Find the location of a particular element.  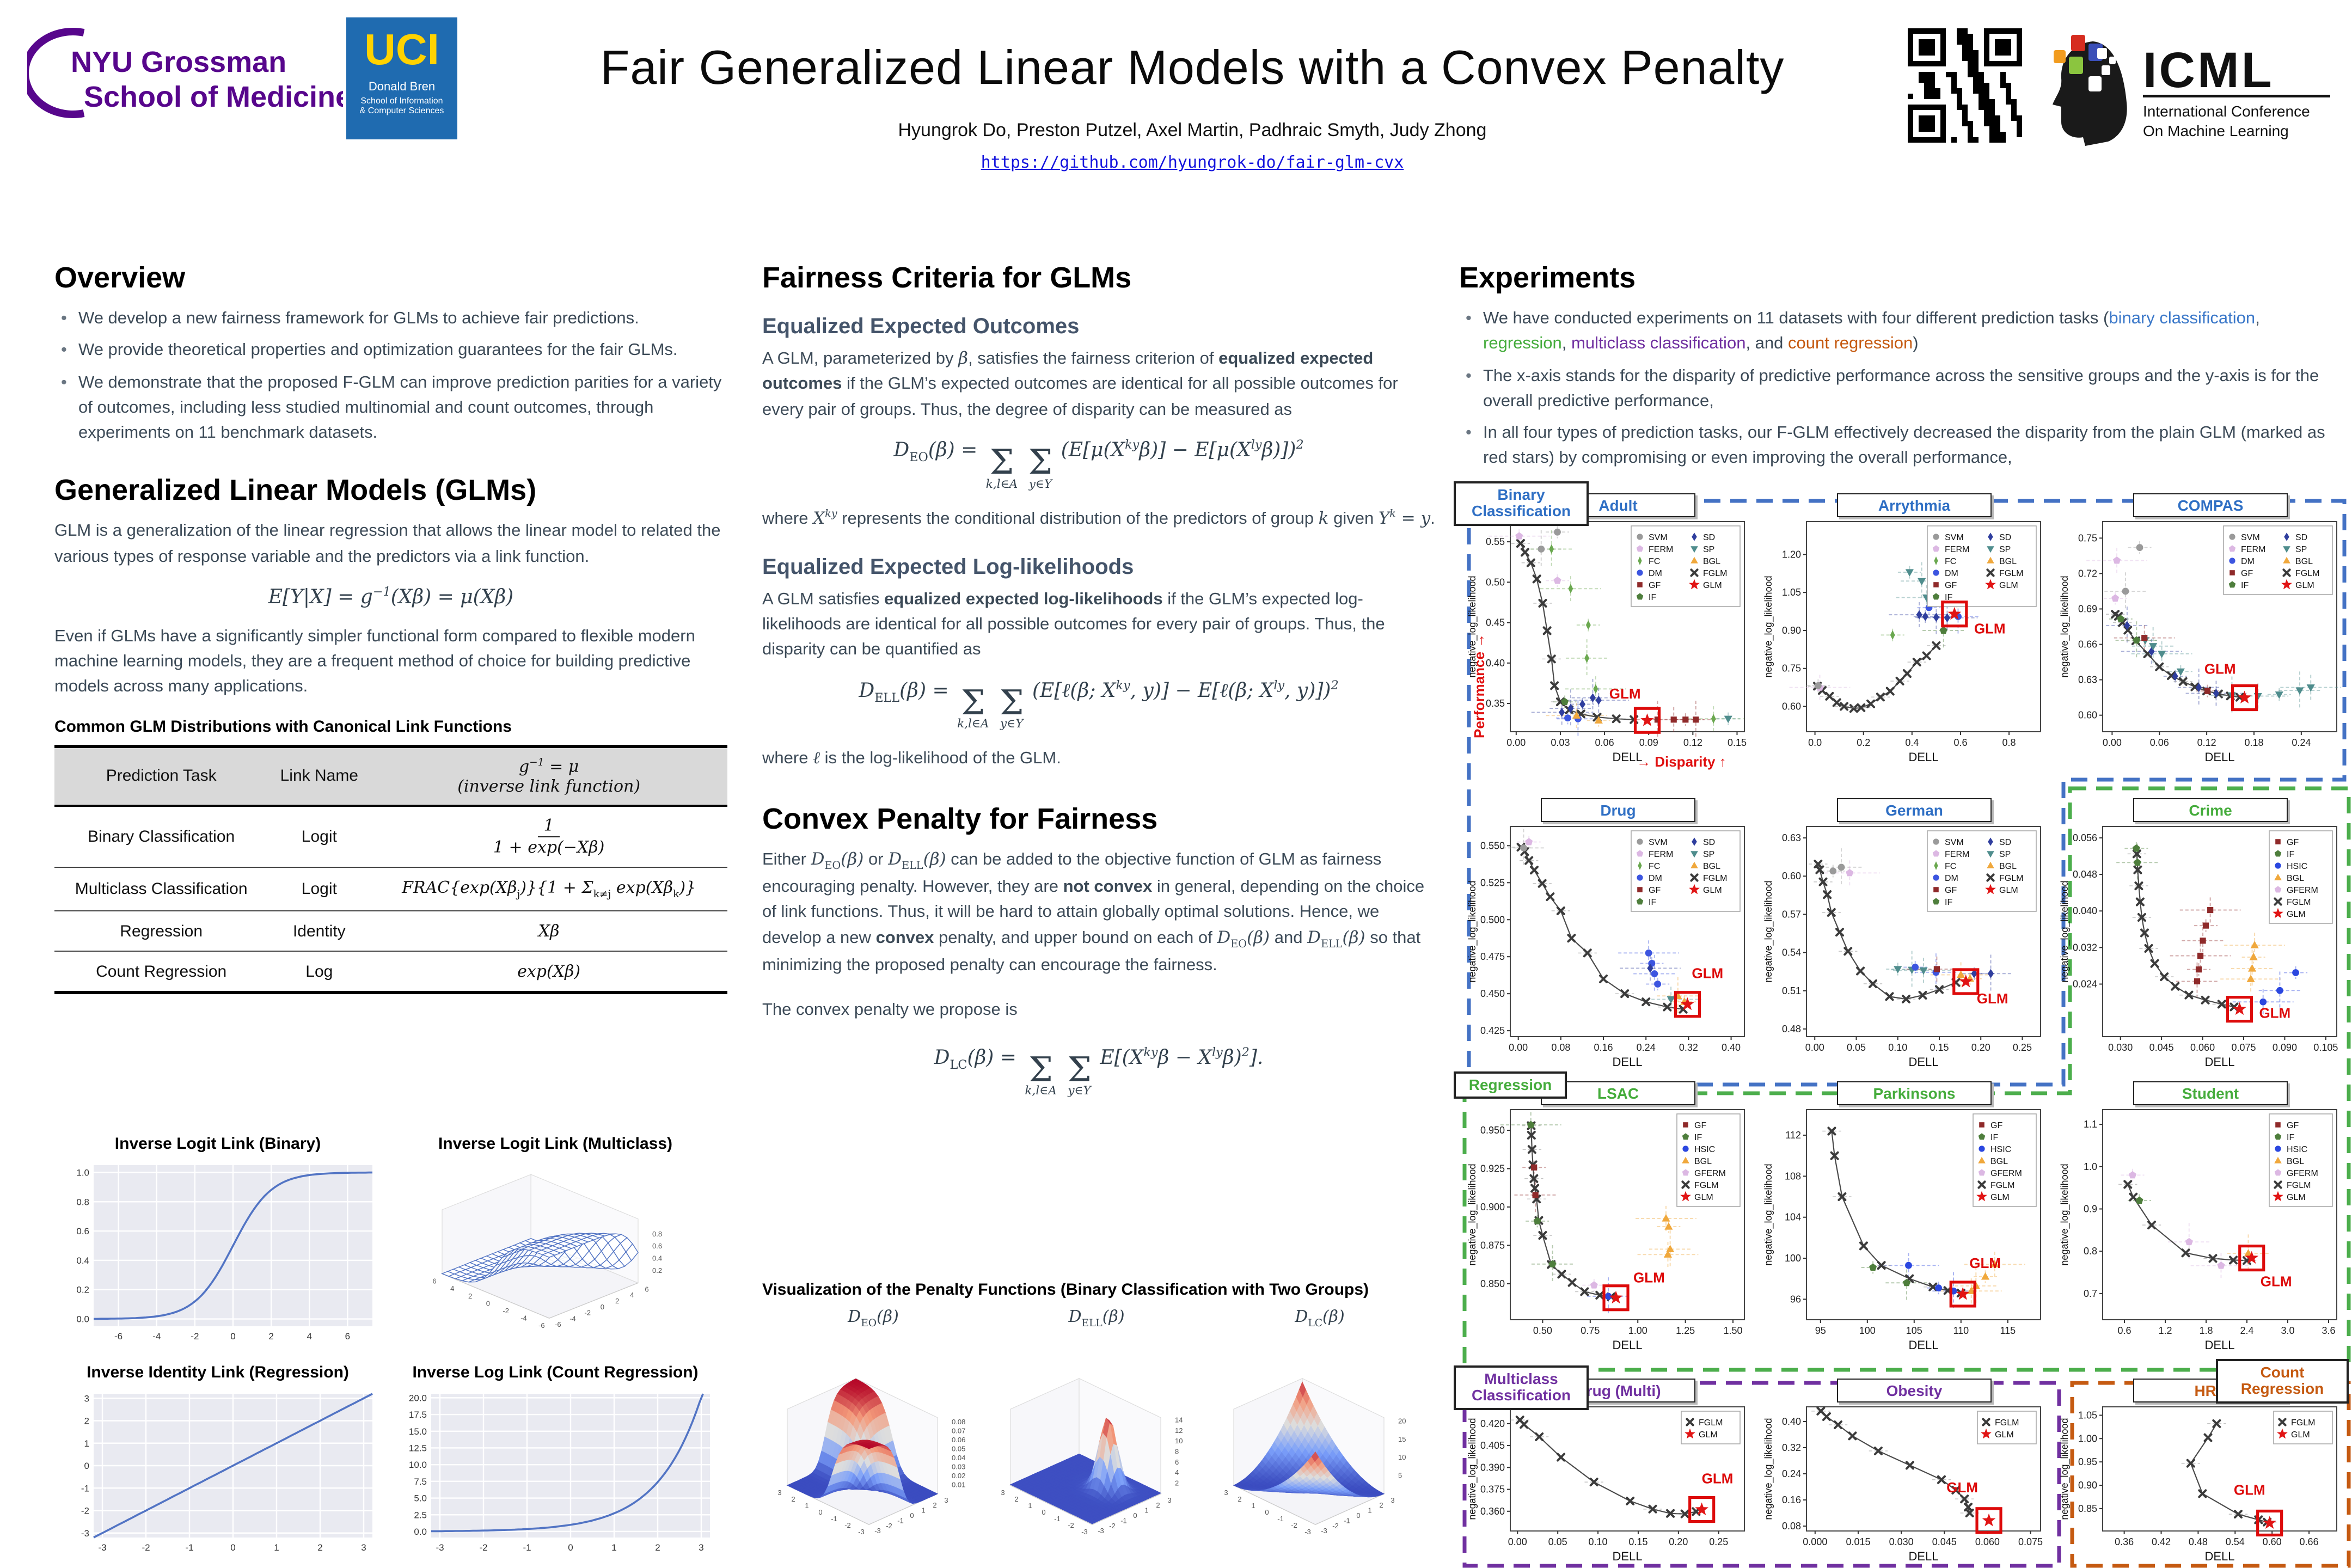

svg-text: 0.060 is located at coordinates (1987, 1541).